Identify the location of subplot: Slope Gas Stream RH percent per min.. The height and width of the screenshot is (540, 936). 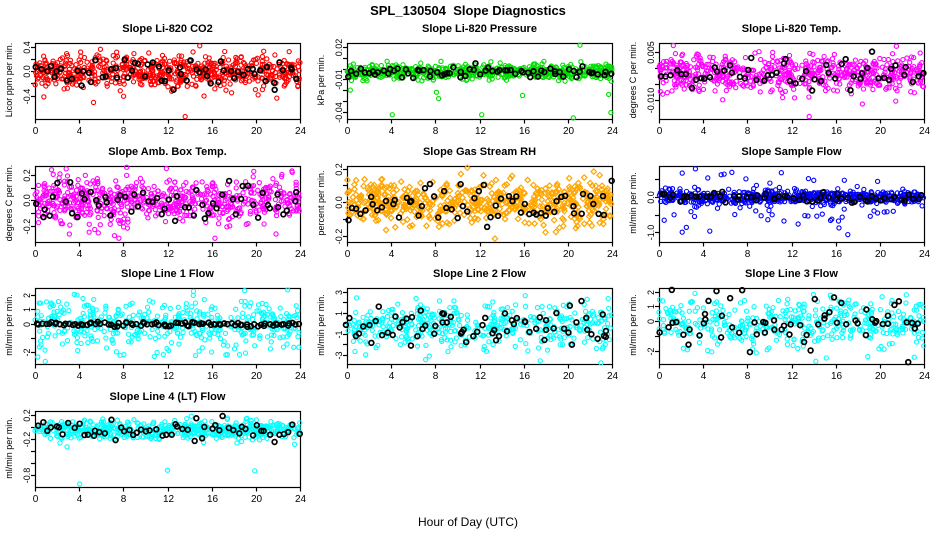
(468, 206).